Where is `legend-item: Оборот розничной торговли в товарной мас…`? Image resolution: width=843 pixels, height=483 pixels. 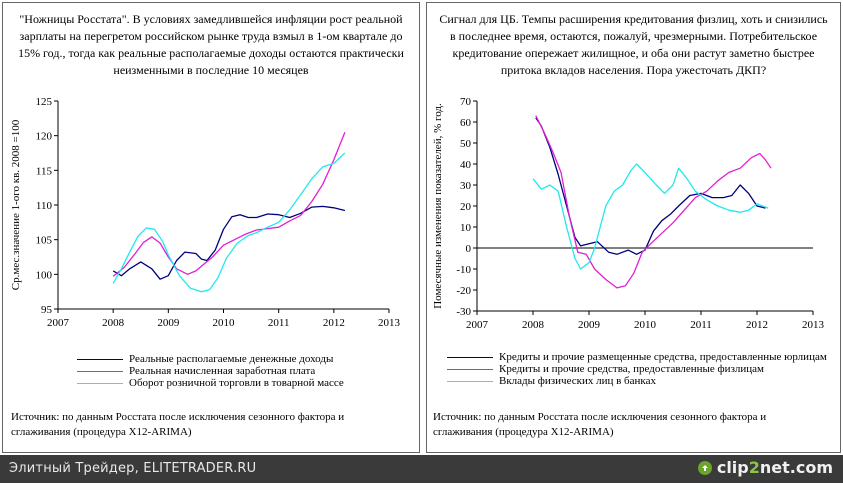 legend-item: Оборот розничной торговли в товарной мас… is located at coordinates (210, 383).